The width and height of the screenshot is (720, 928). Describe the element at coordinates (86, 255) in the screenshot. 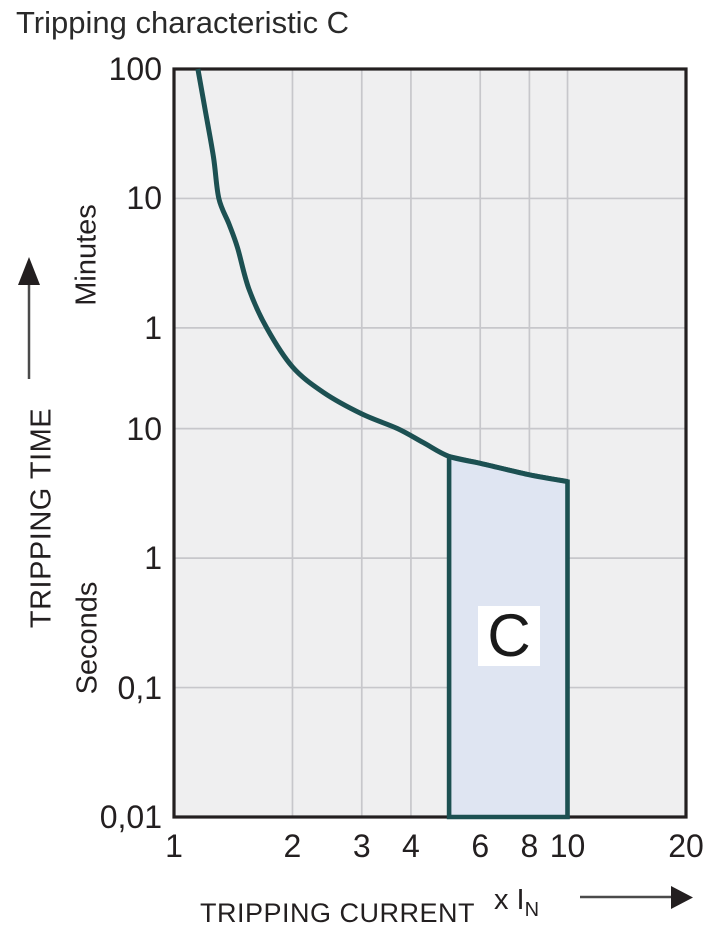

I see `y-axis-unit-minutes: Minutes` at that location.